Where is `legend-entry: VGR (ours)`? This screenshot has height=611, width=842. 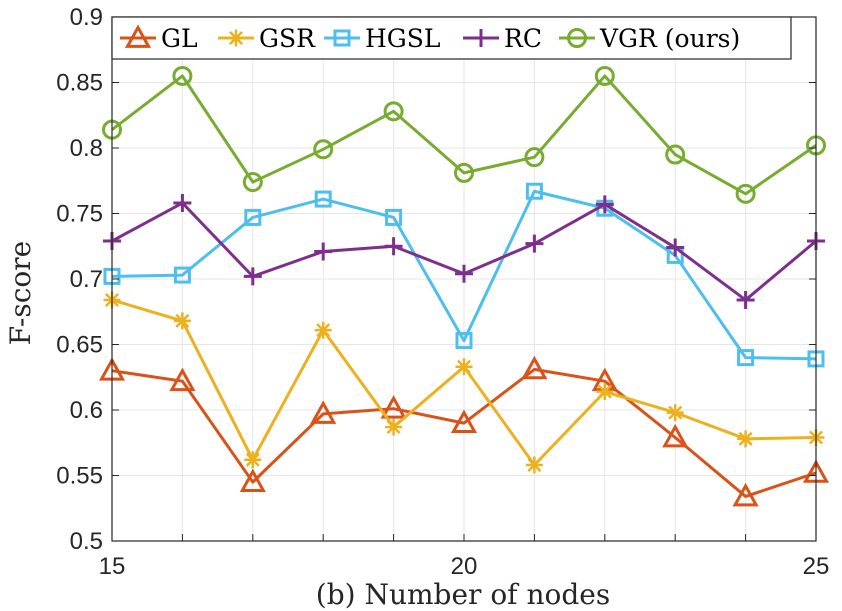 legend-entry: VGR (ours) is located at coordinates (649, 38).